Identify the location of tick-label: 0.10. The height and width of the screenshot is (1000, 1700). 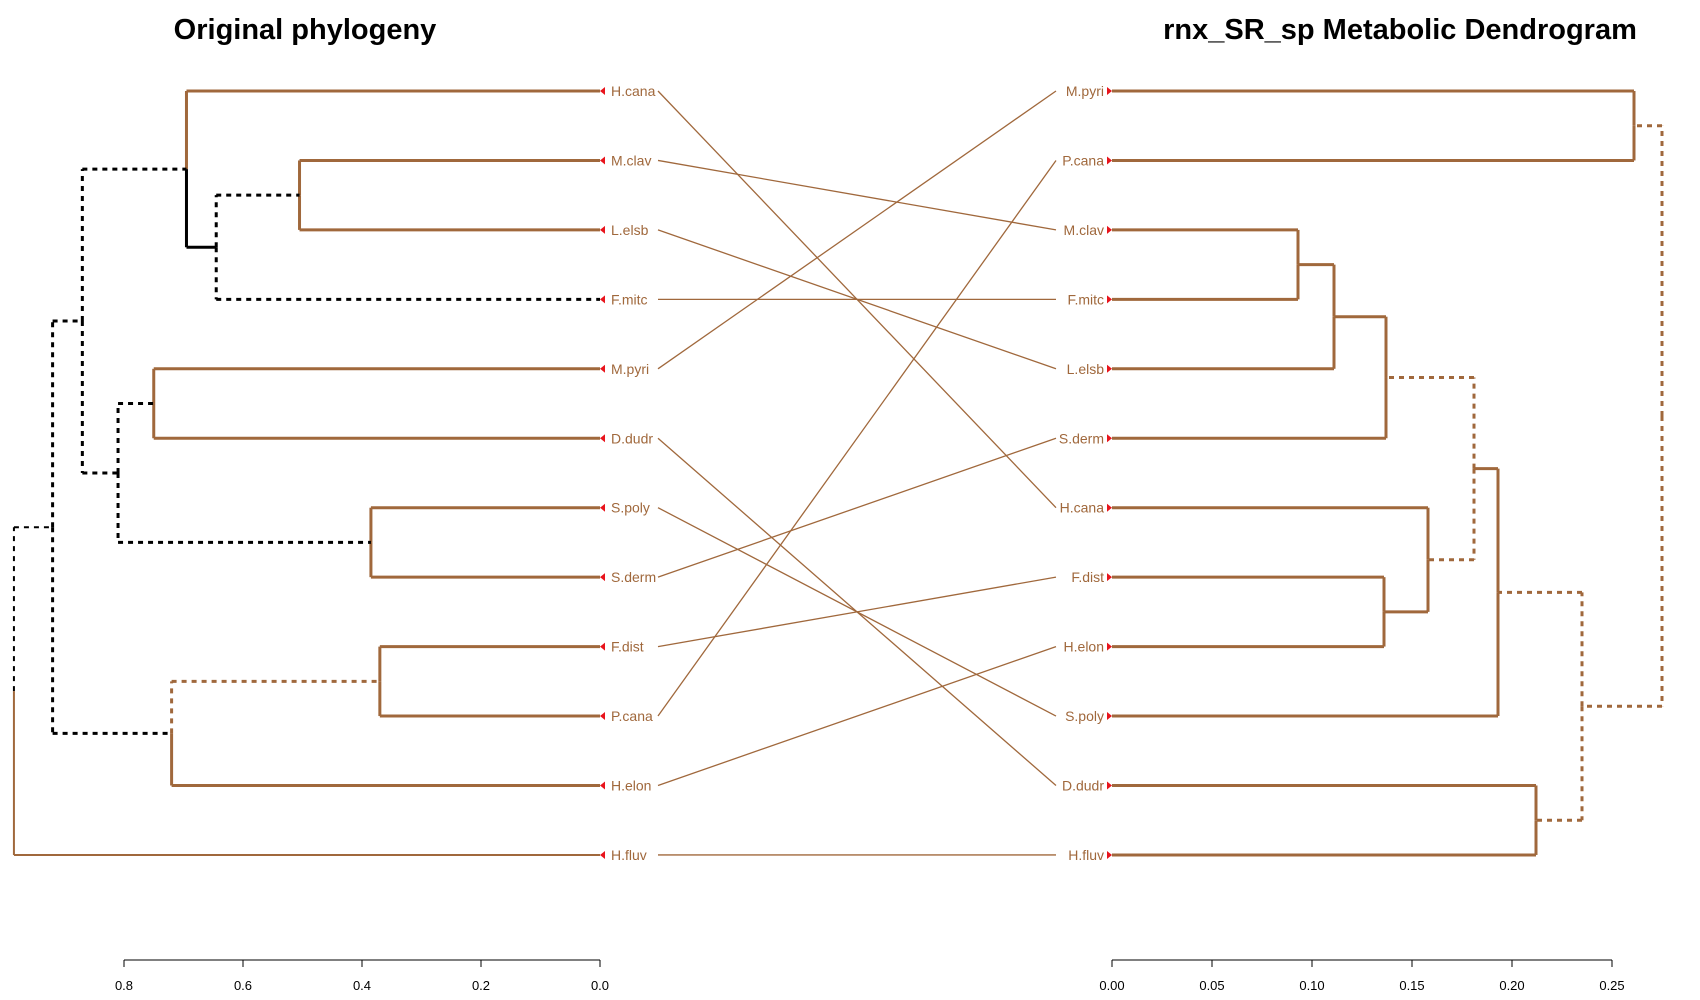
(1311, 985).